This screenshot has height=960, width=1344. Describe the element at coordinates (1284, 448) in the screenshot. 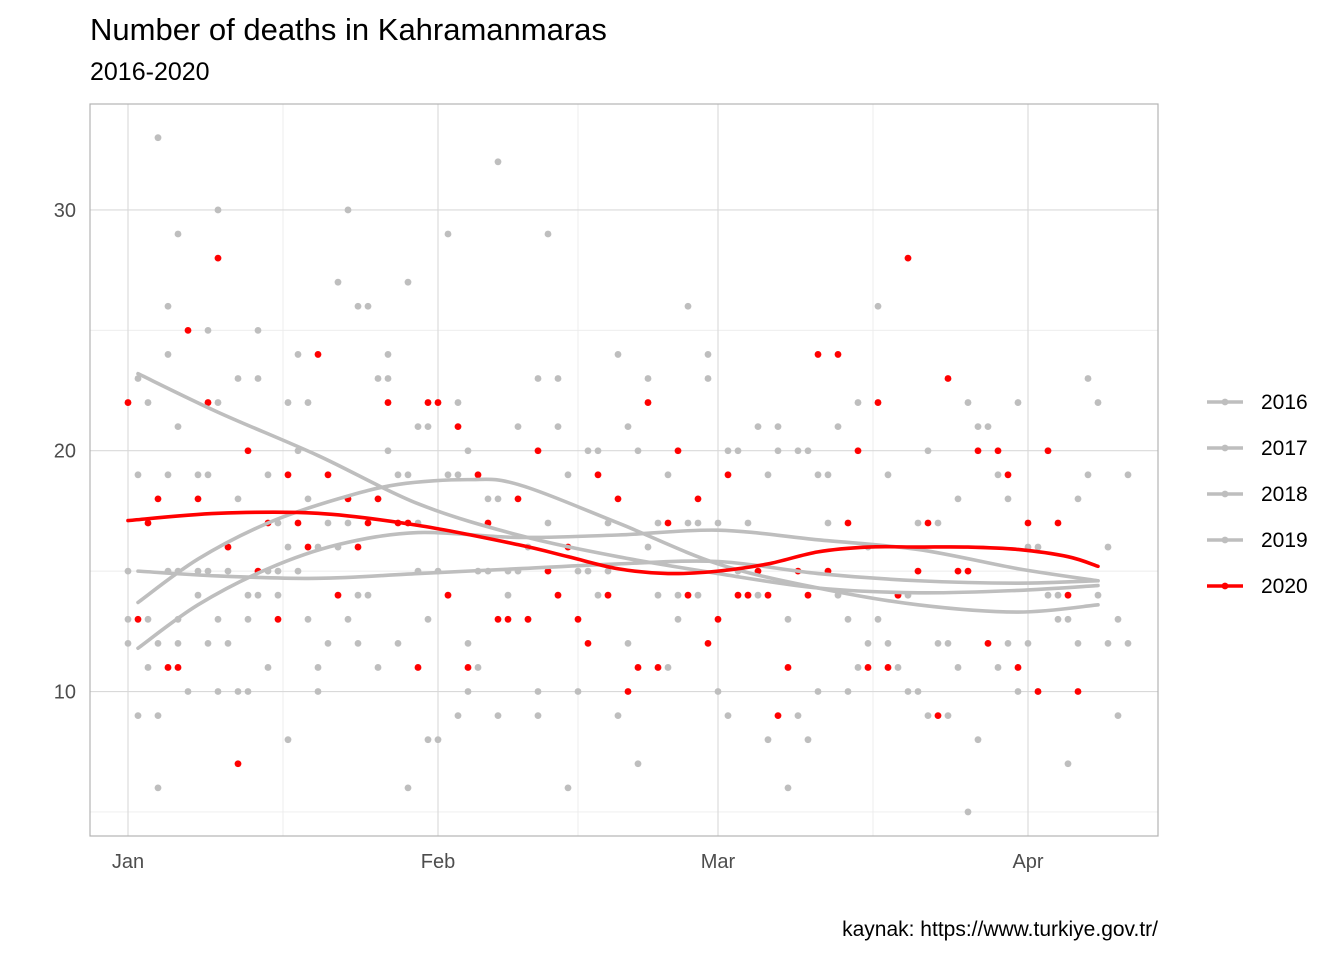

I see `legend-label-2017: 2017` at that location.